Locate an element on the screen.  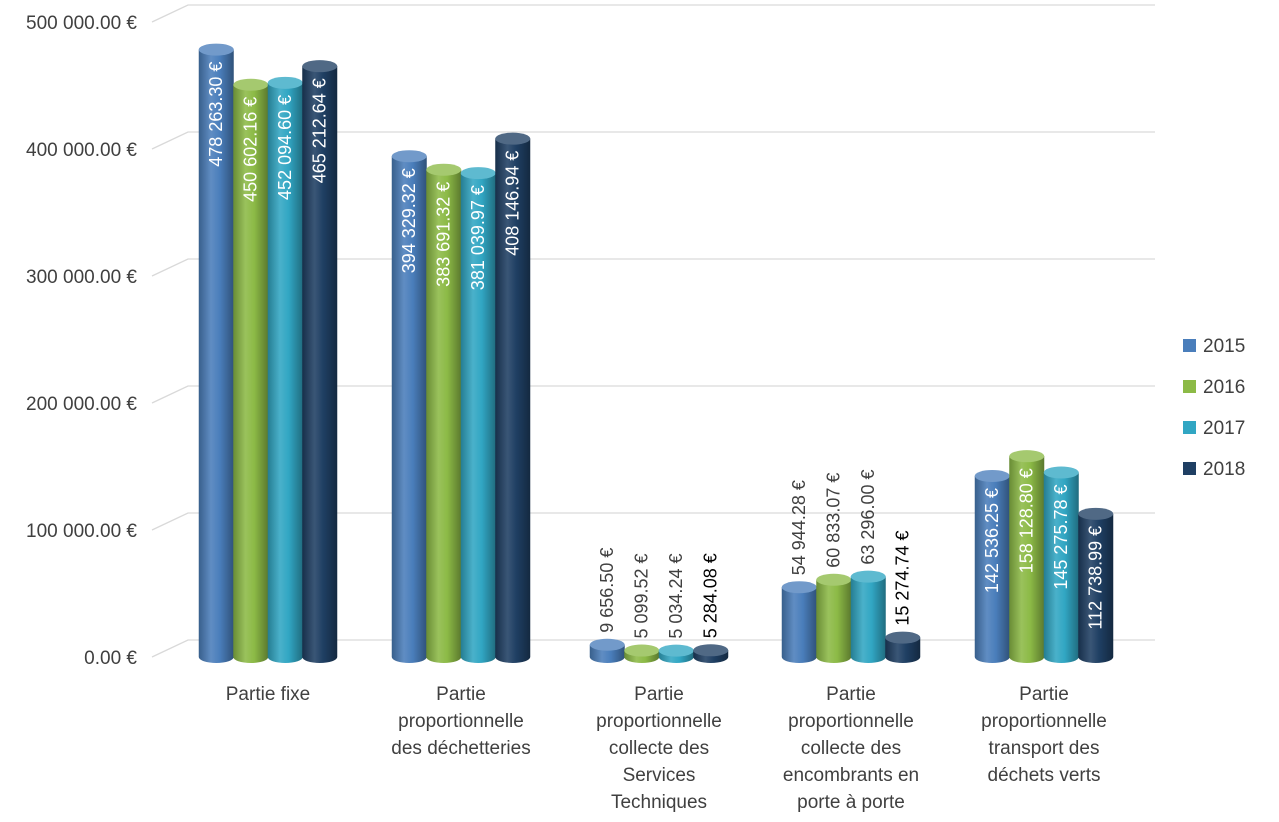
data-label: 15 274.74 € is located at coordinates (903, 578).